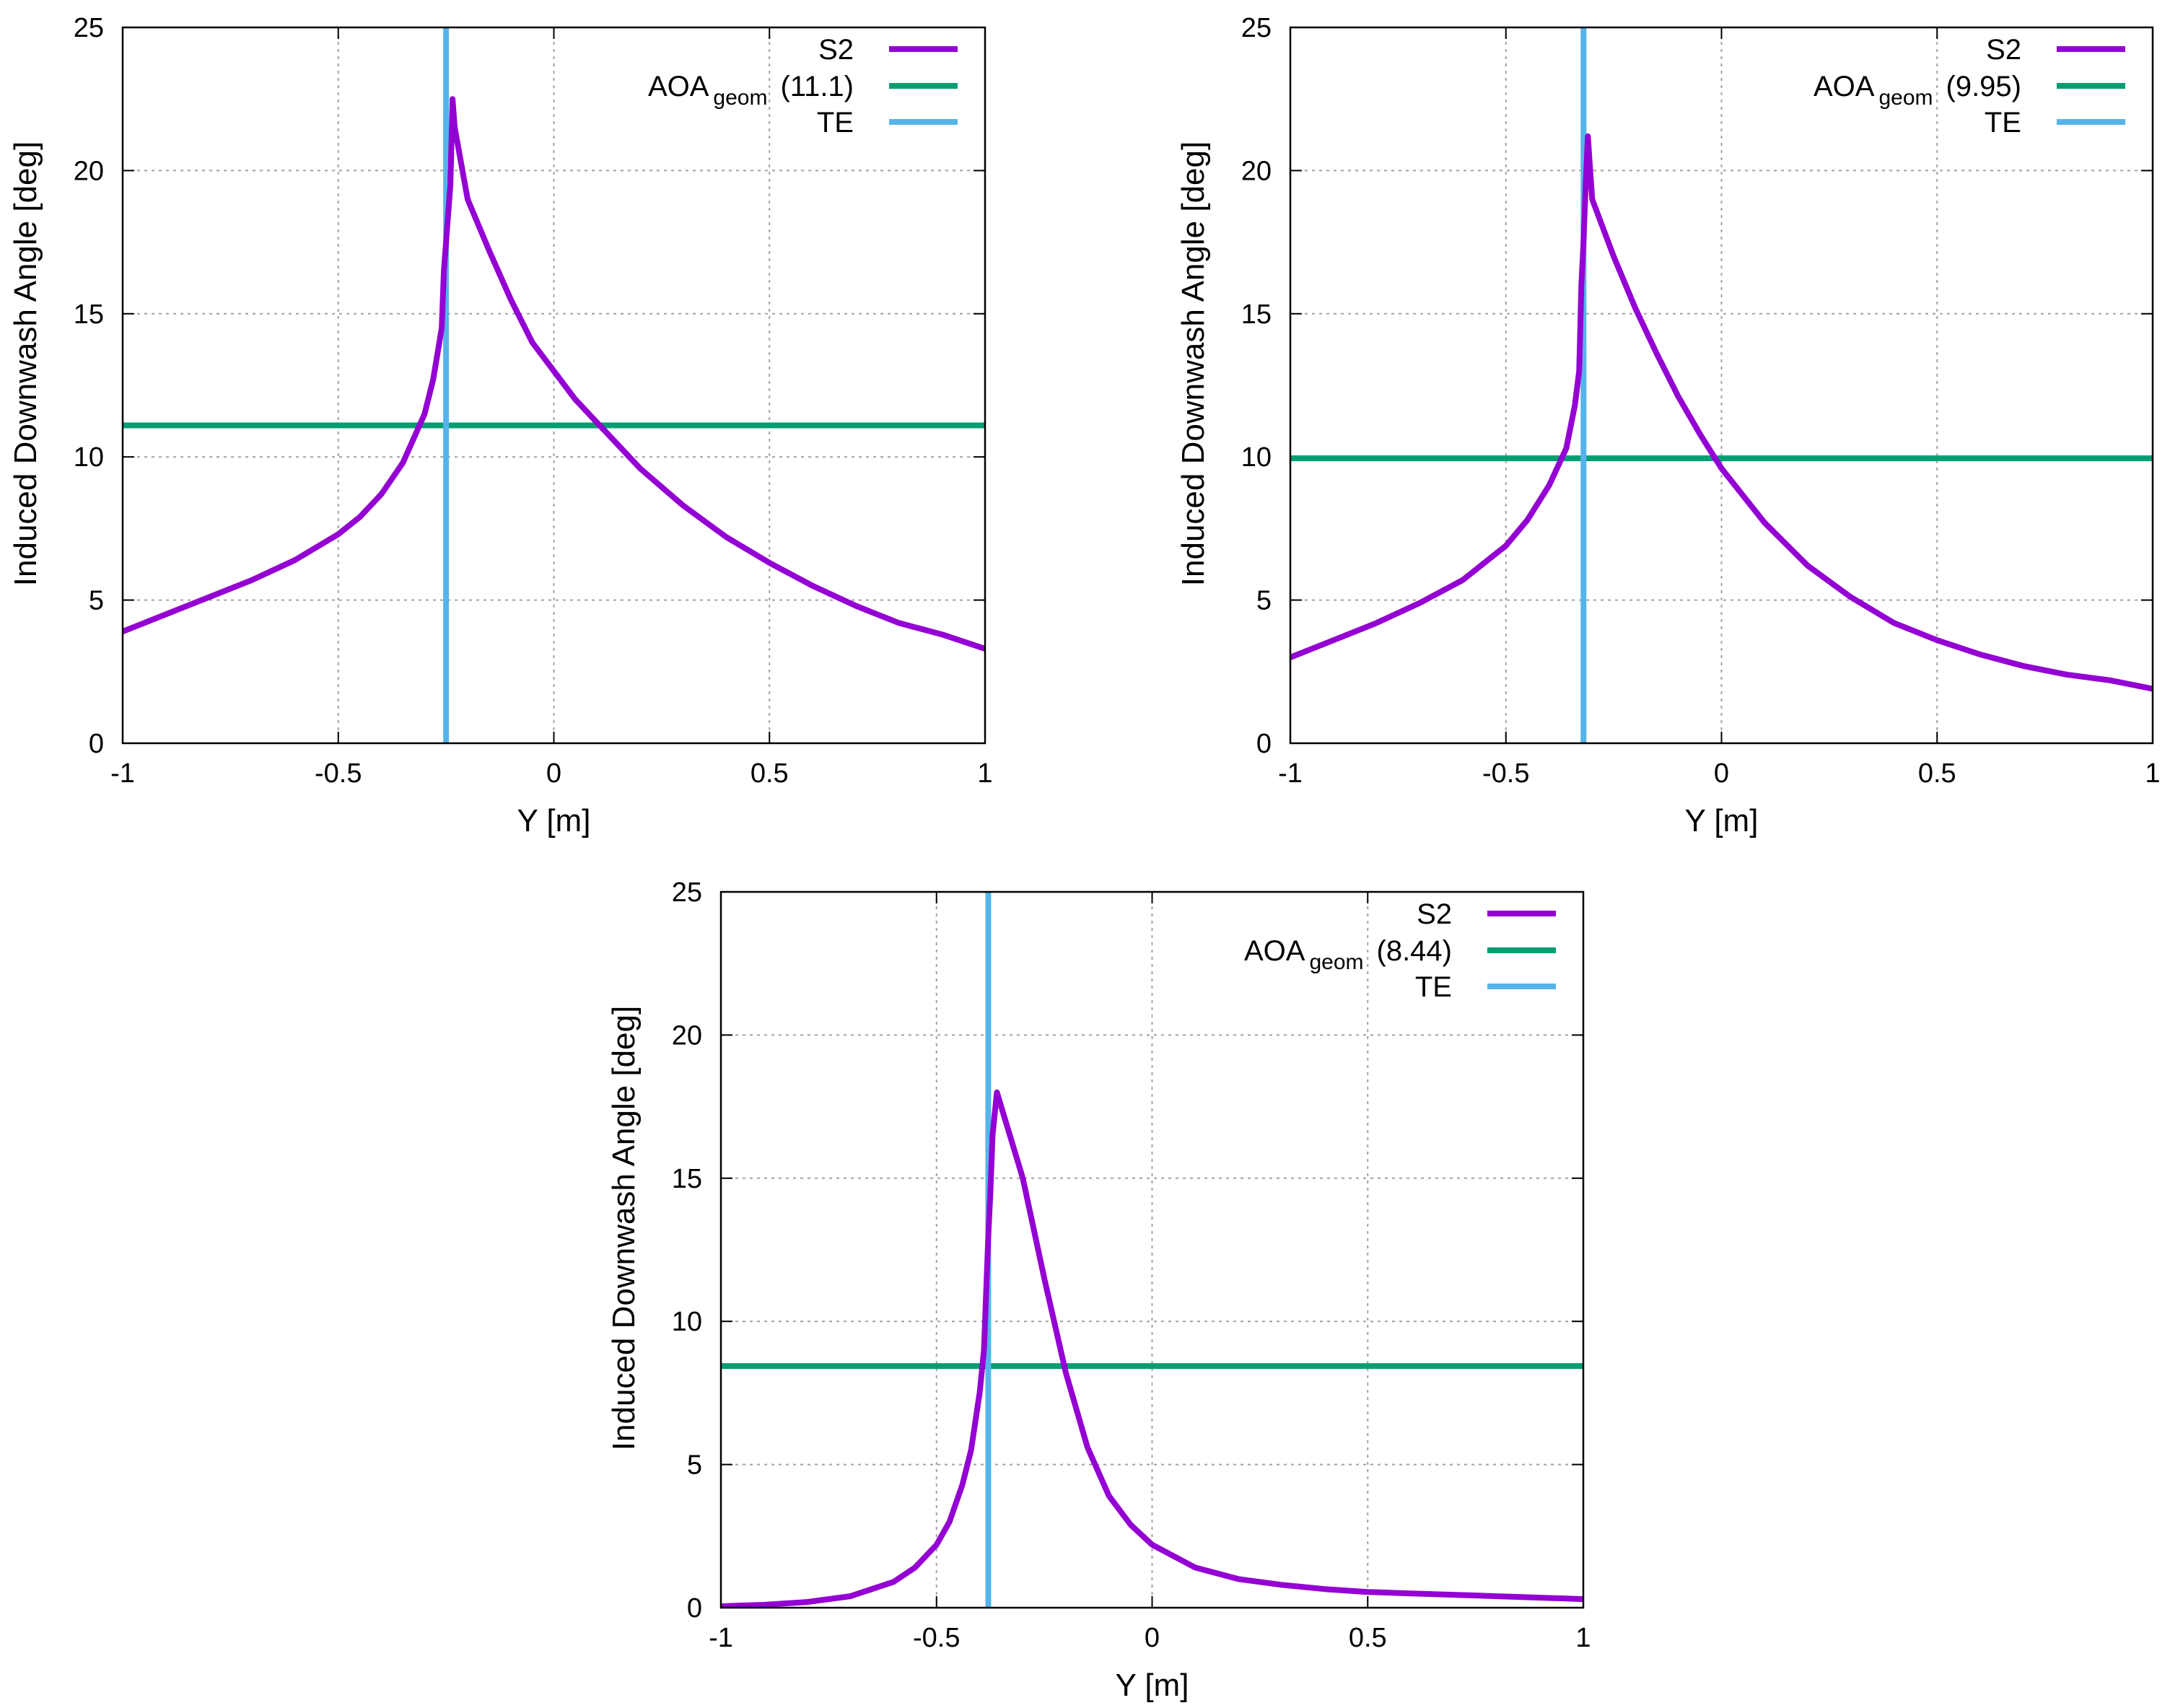  I want to click on legend-aoa-label: AOA geom (9.95), so click(1917, 90).